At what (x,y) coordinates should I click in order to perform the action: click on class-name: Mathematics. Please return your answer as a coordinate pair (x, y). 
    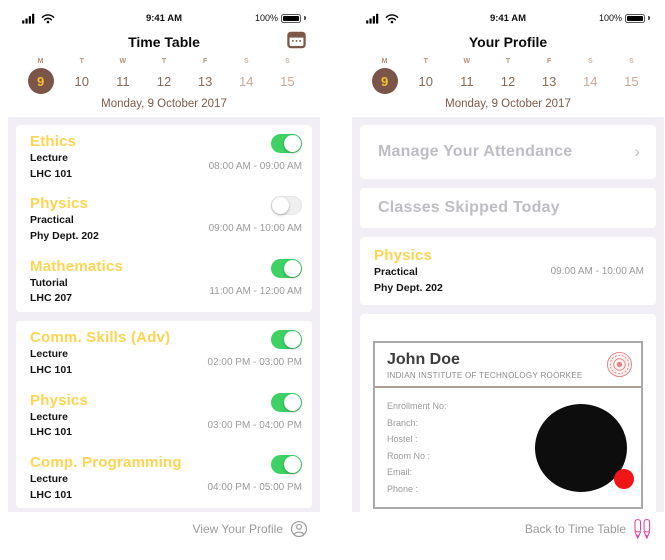
    Looking at the image, I should click on (77, 266).